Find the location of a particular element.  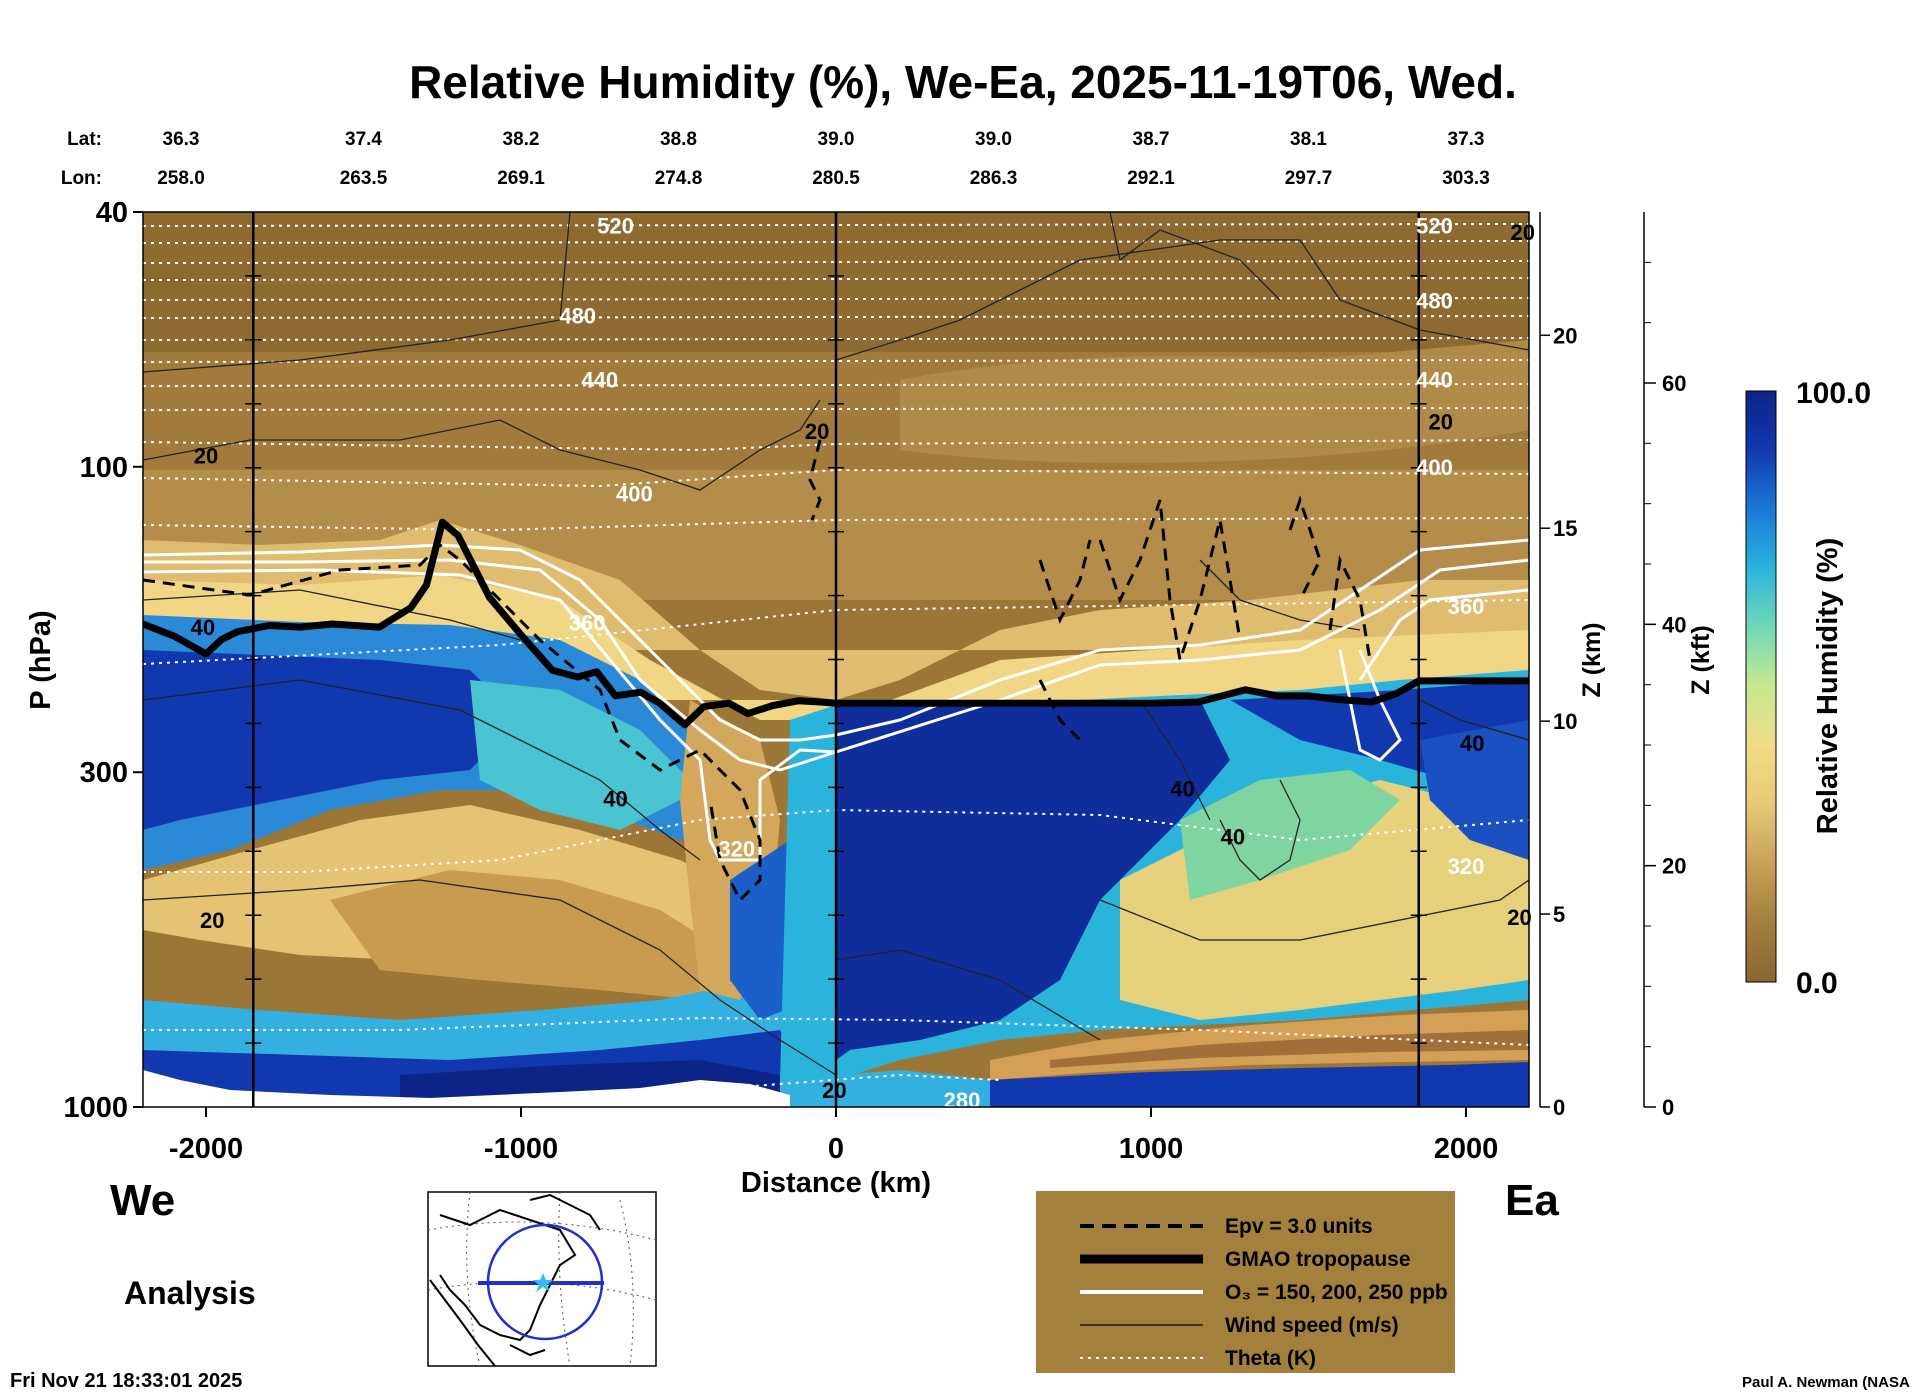

legend-box is located at coordinates (1245, 1282).